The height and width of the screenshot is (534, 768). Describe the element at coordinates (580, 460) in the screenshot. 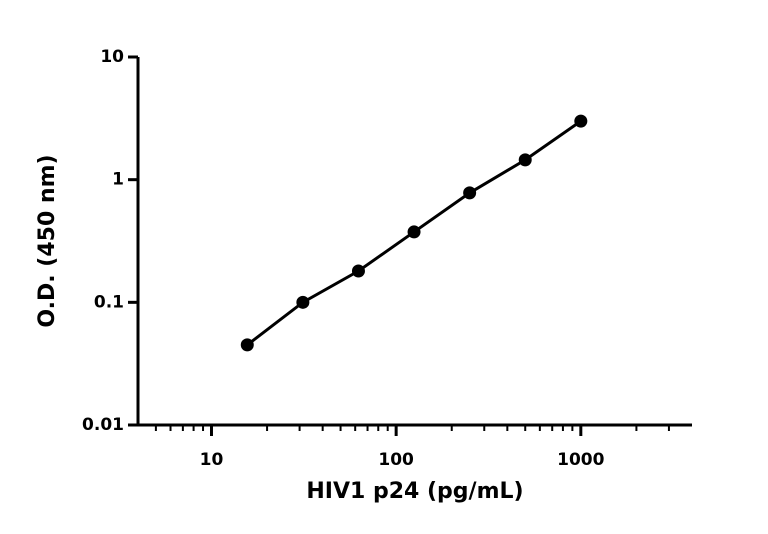

I see `x-tick-label: 1000` at that location.